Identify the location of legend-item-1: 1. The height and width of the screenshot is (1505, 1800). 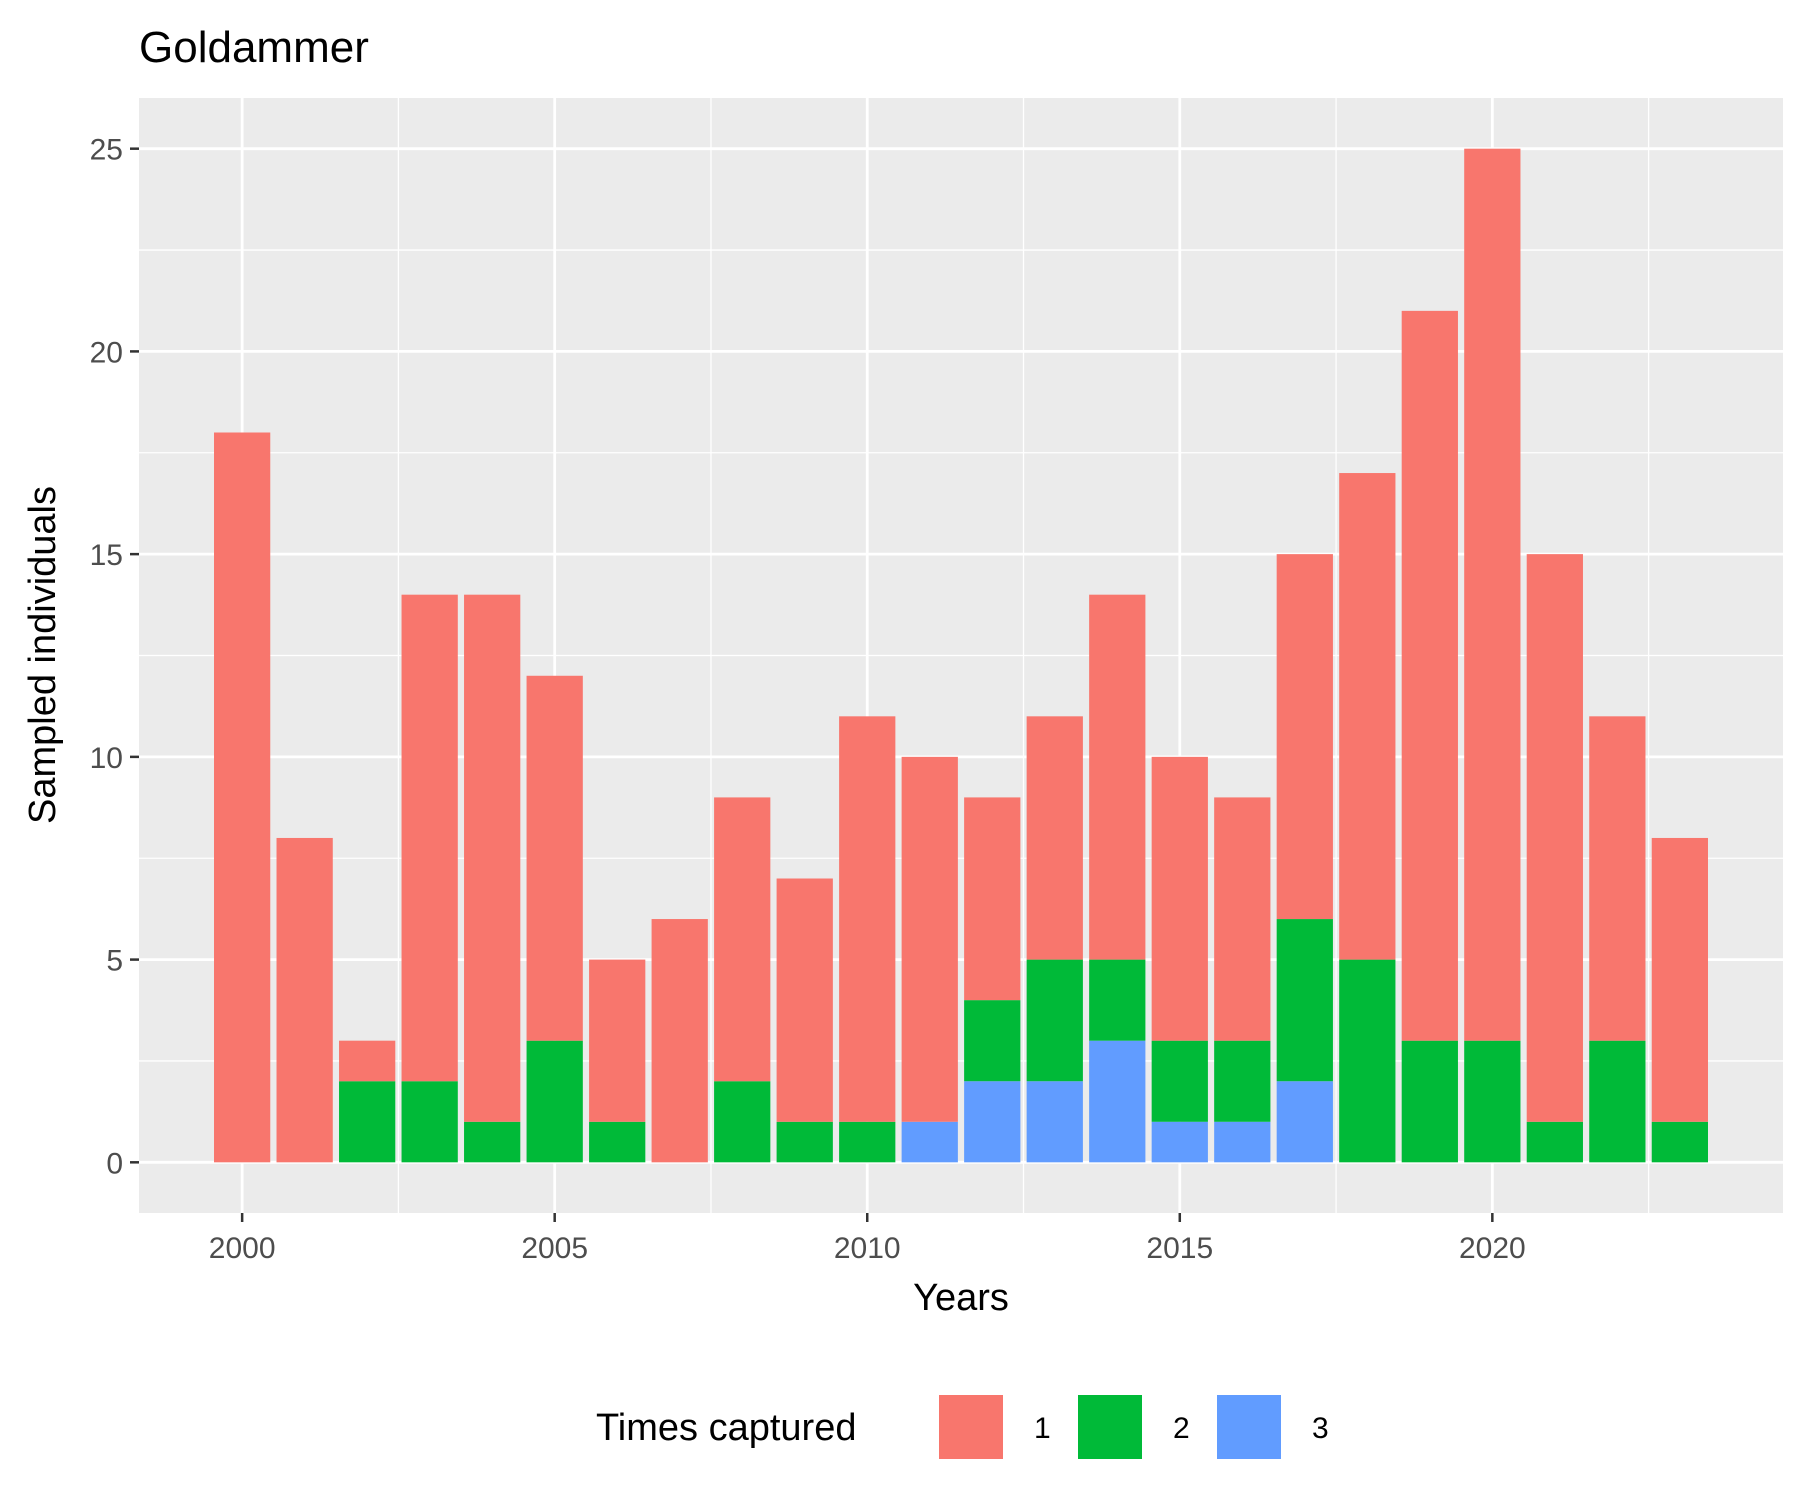
(994, 1427).